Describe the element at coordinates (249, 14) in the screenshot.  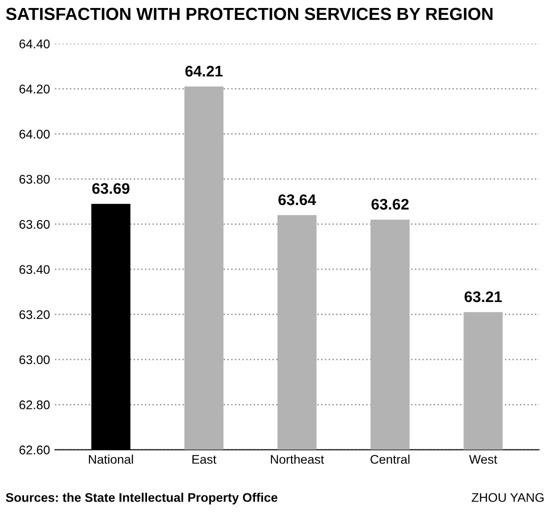
I see `chart-title: SATISFACTION WITH PROTECTION SERVICES BY REGION` at that location.